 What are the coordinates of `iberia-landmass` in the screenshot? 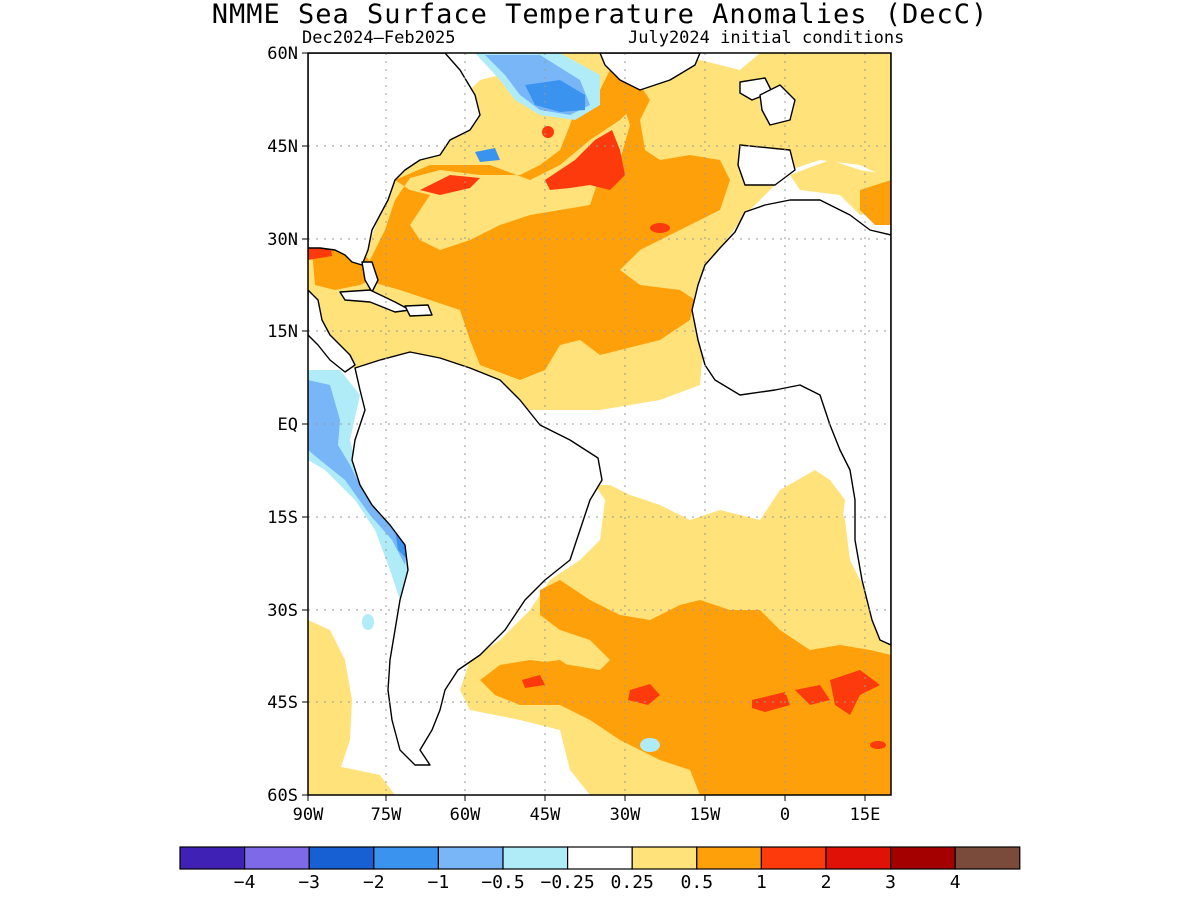 It's located at (766, 165).